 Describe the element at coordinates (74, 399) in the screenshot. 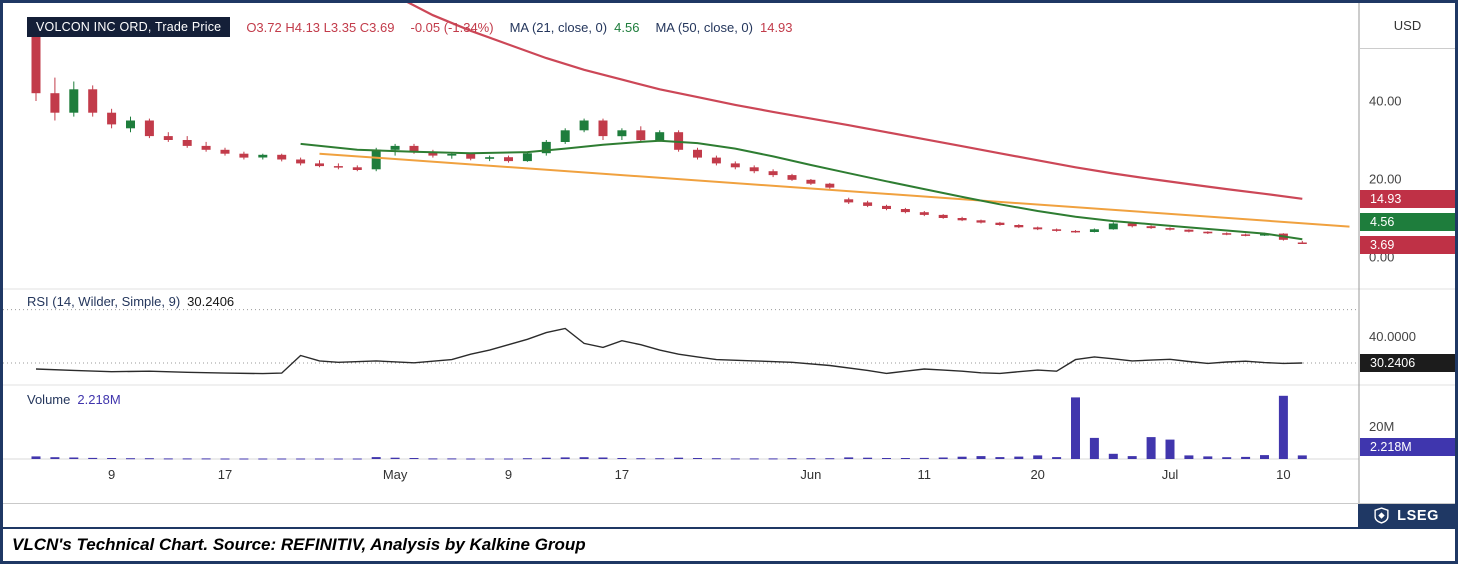

I see `volume-legend: Volume 2.218M` at that location.